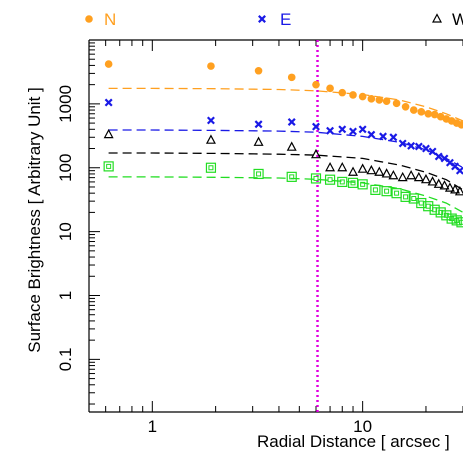 The width and height of the screenshot is (463, 463). I want to click on y-axis-ticks, so click(94, 222).